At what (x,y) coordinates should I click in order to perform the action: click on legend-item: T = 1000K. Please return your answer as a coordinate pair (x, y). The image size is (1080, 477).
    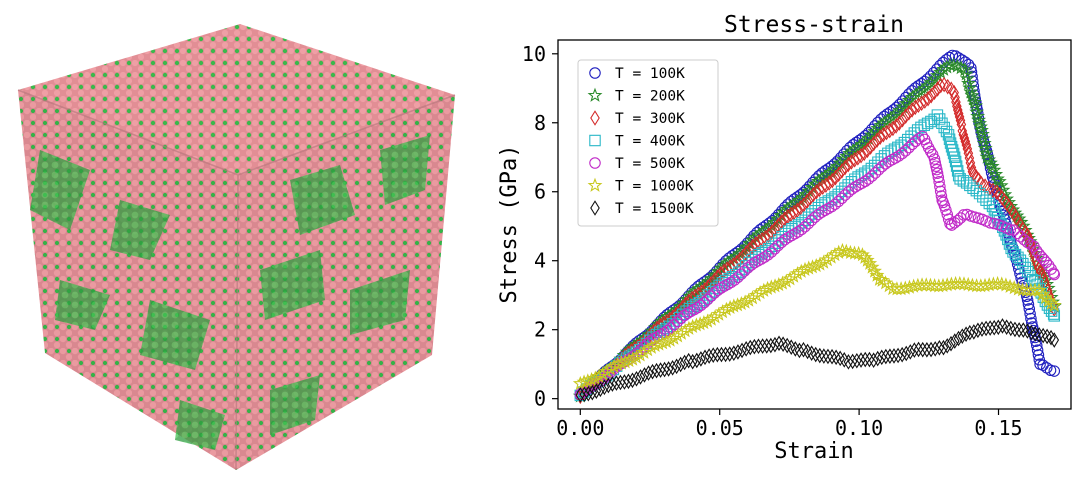
    Looking at the image, I should click on (640, 186).